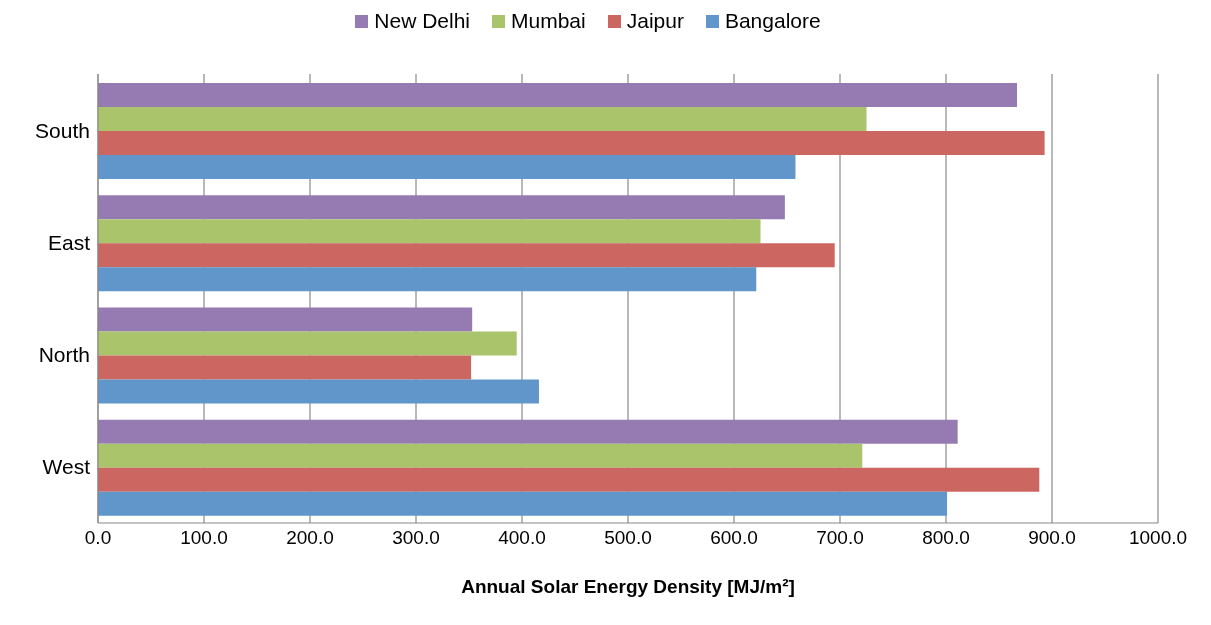 The image size is (1211, 625). What do you see at coordinates (655, 21) in the screenshot?
I see `legend-label: Jaipur` at bounding box center [655, 21].